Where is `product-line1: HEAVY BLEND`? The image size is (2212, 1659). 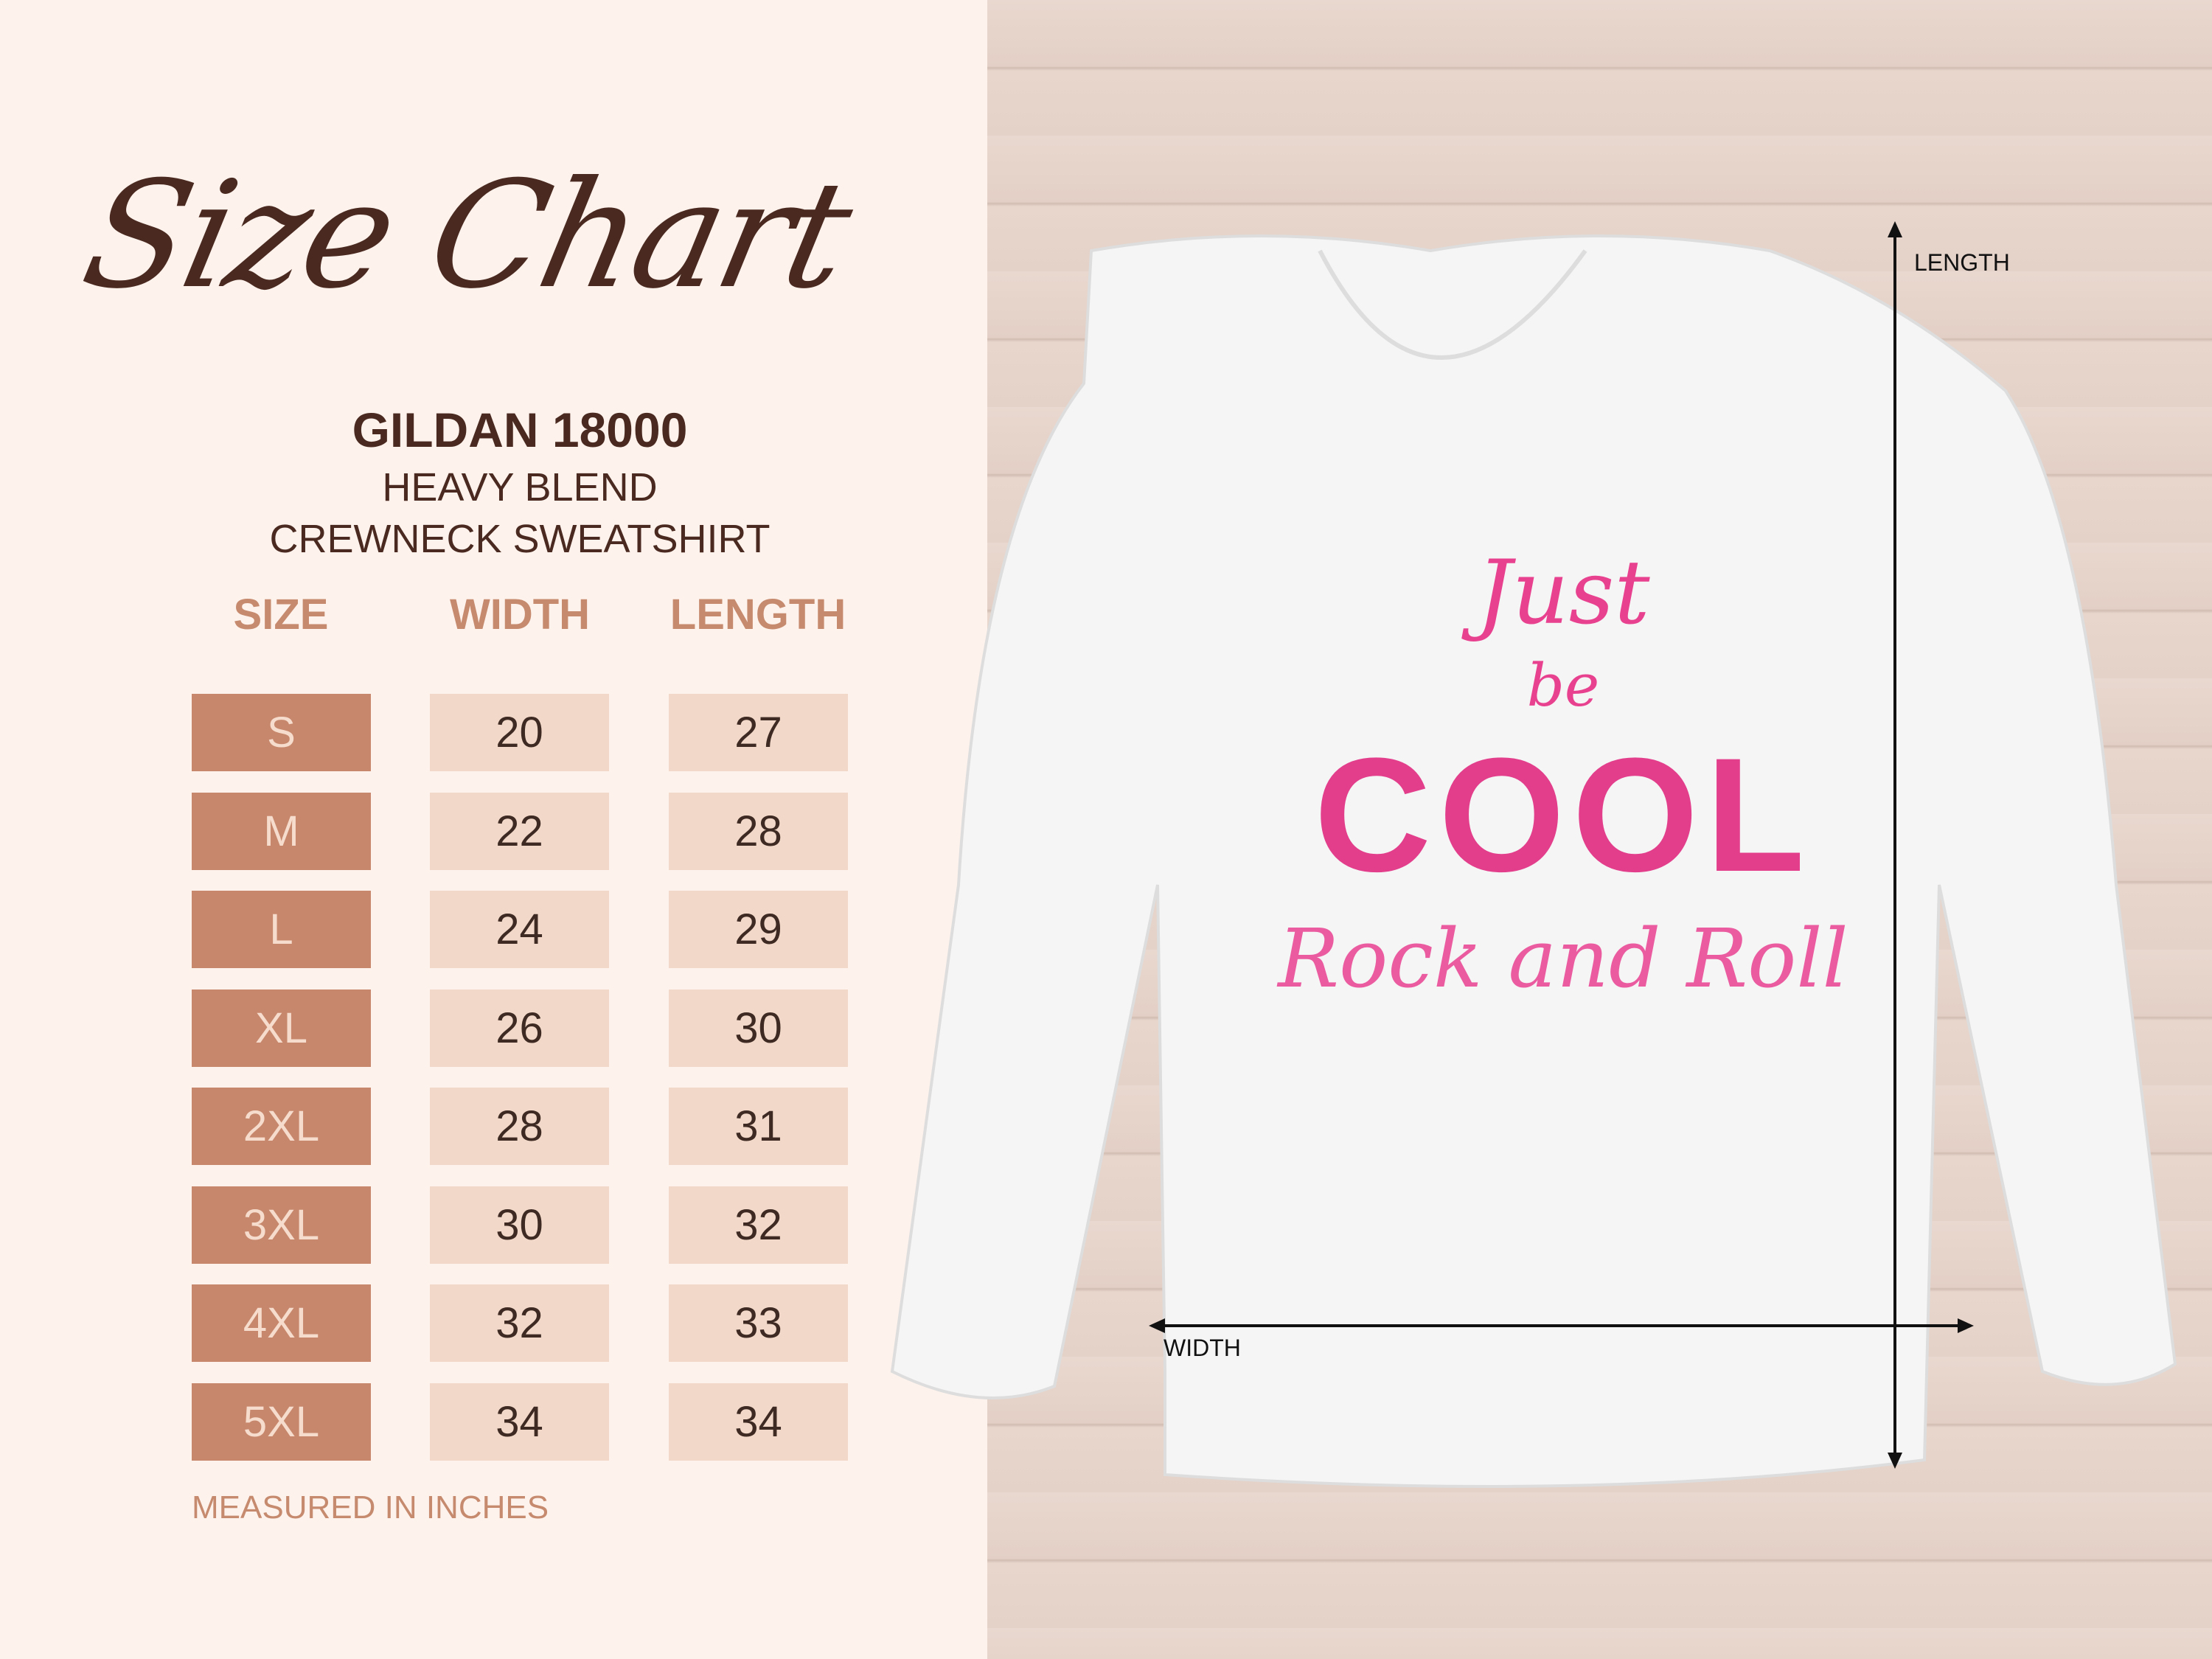
product-line1: HEAVY BLEND is located at coordinates (520, 487).